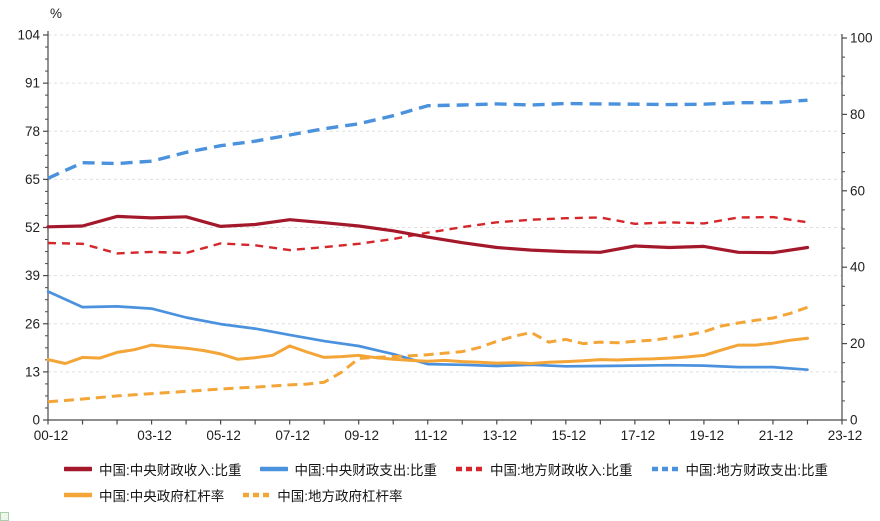 The width and height of the screenshot is (880, 521). Describe the element at coordinates (857, 267) in the screenshot. I see `right-axis-tick-label: 40` at that location.